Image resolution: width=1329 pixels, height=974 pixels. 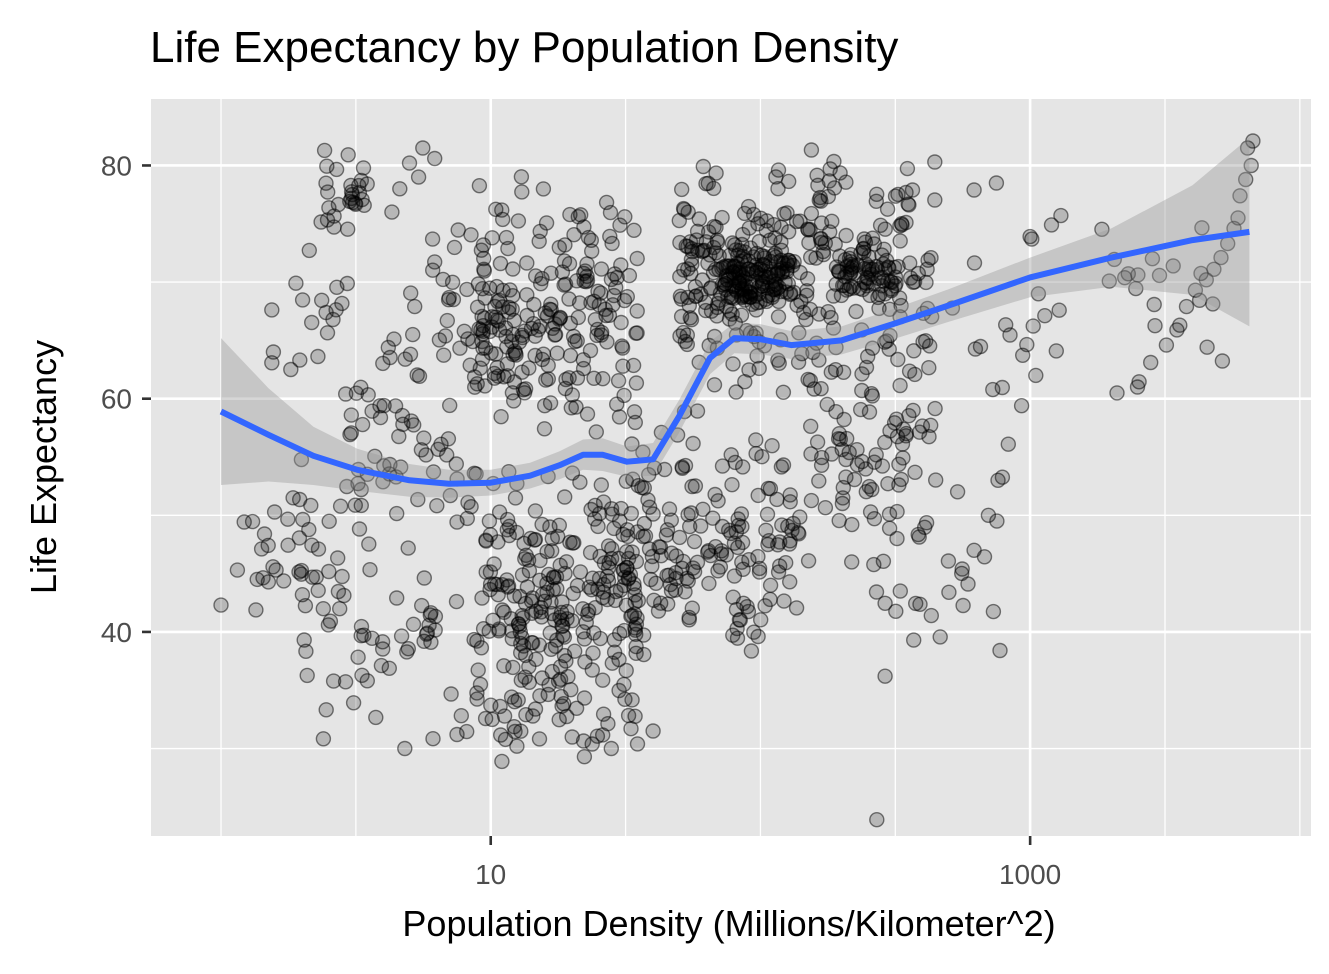 What do you see at coordinates (524, 47) in the screenshot?
I see `chart-title: Life Expectancy by Population Density` at bounding box center [524, 47].